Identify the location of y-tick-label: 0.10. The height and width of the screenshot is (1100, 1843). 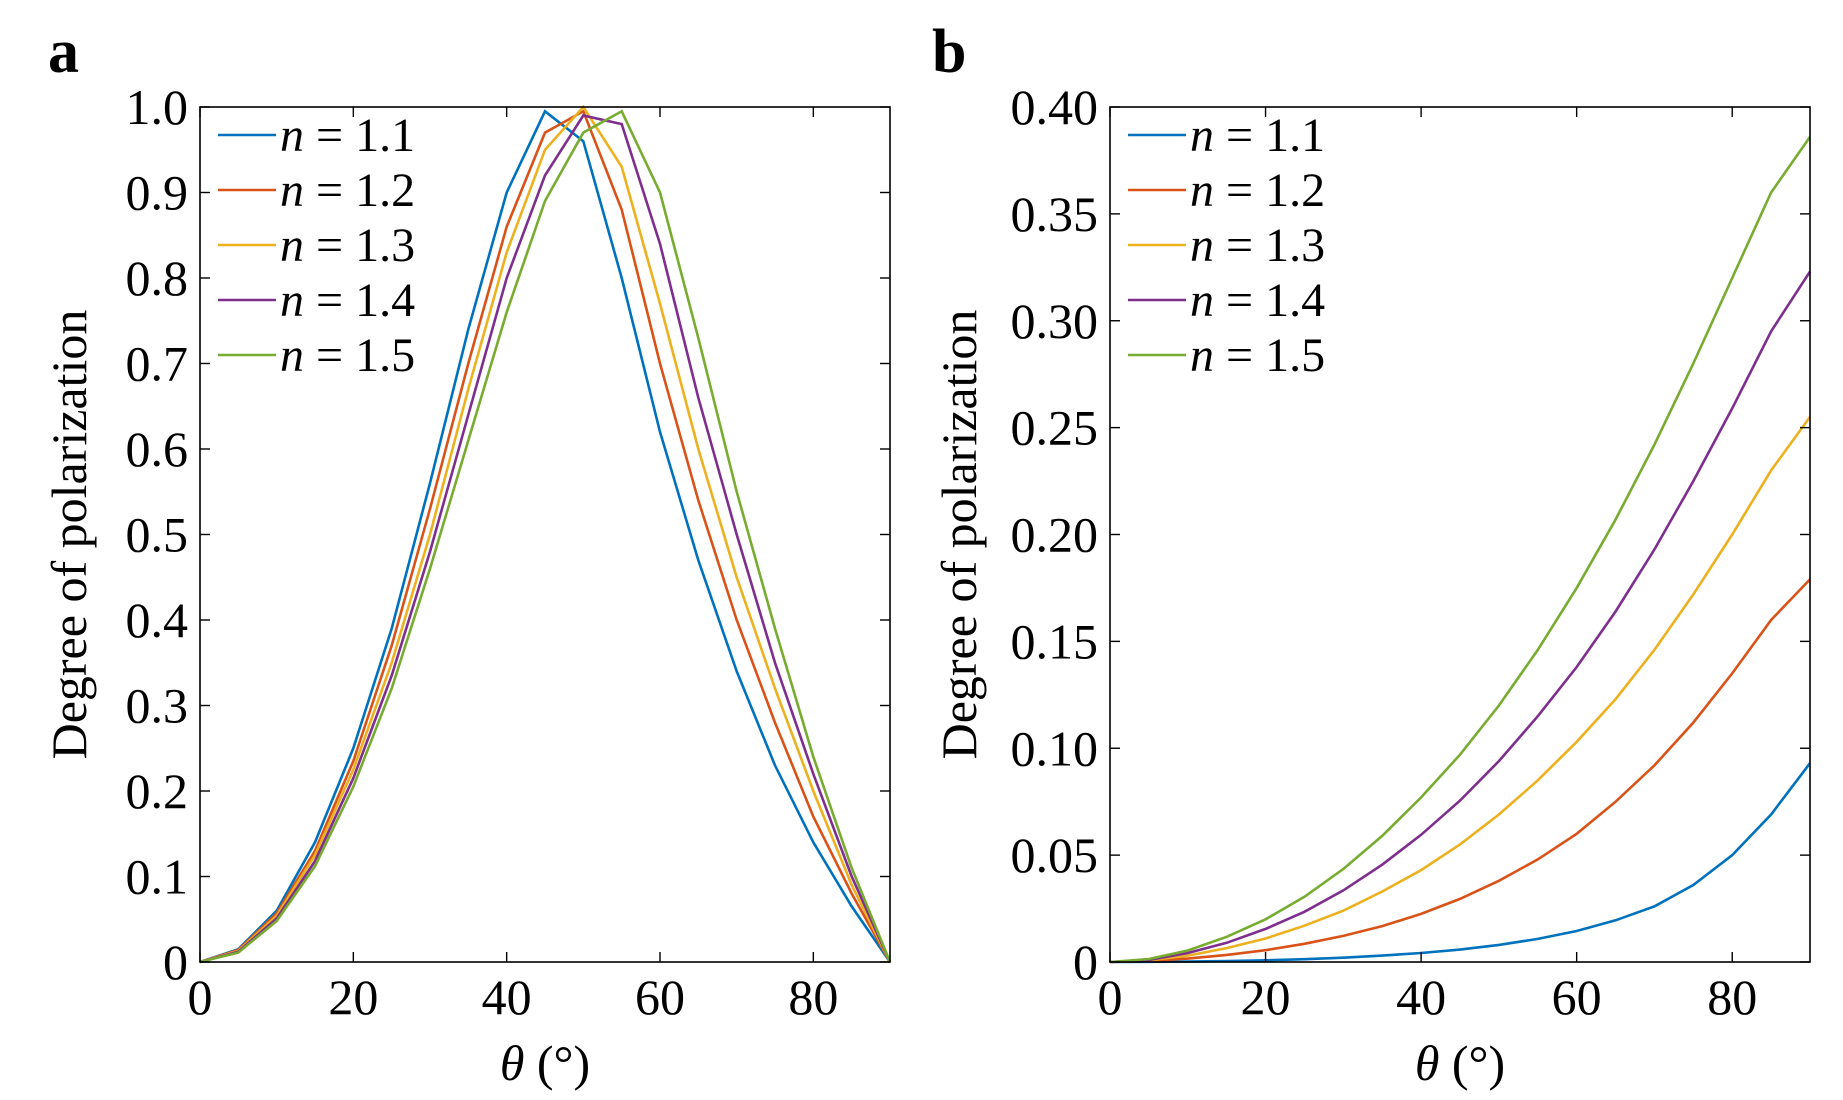
(1055, 748).